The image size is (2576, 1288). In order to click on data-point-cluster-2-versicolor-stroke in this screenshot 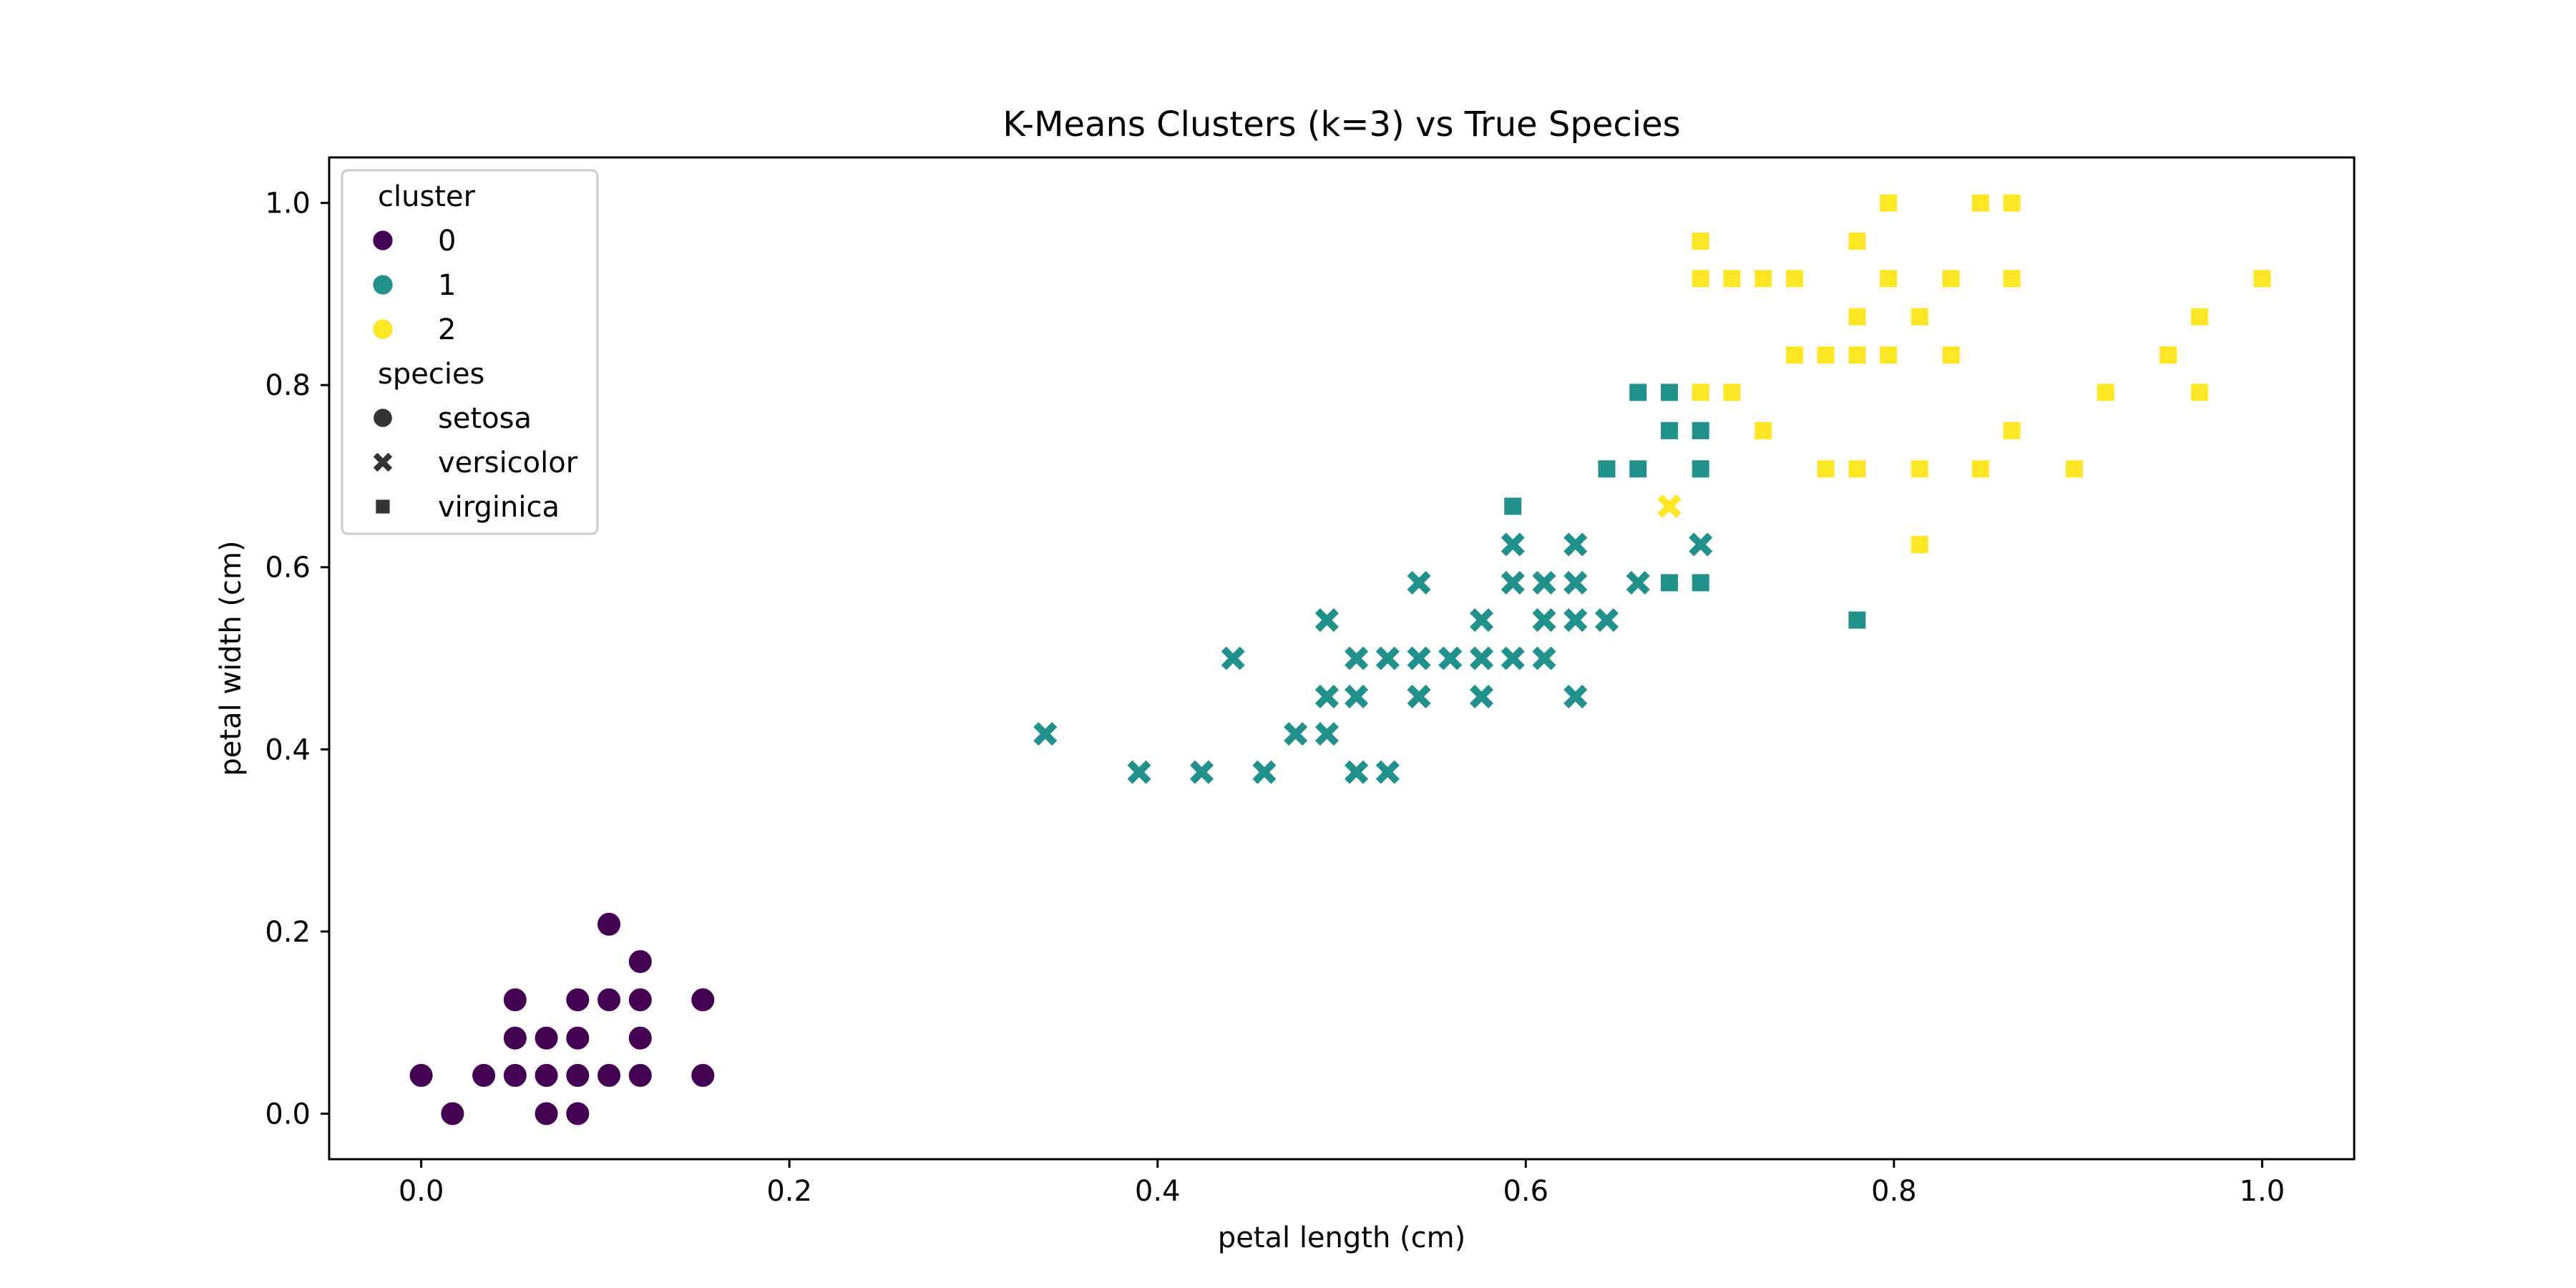, I will do `click(1669, 506)`.